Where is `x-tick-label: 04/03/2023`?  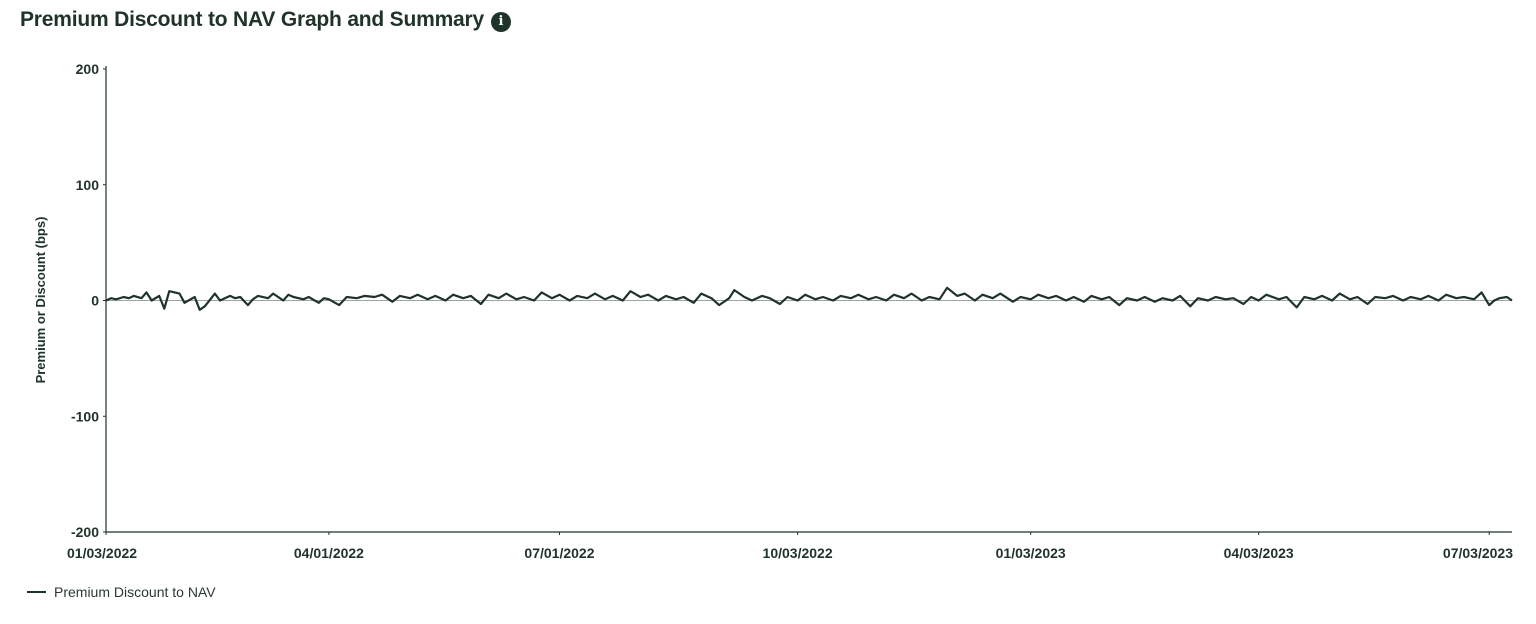 x-tick-label: 04/03/2023 is located at coordinates (1259, 553).